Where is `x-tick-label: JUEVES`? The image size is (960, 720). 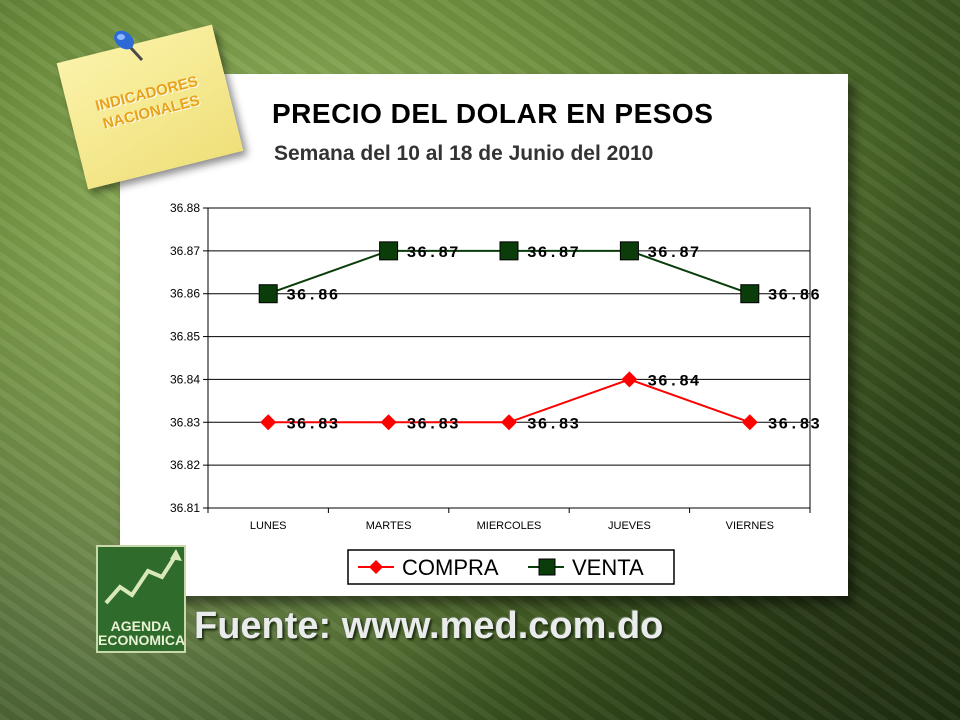
x-tick-label: JUEVES is located at coordinates (629, 526).